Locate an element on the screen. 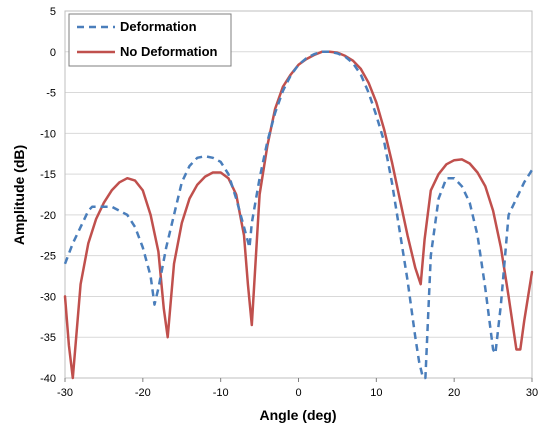 This screenshot has width=550, height=432. y-tick-label: -30 is located at coordinates (48, 297).